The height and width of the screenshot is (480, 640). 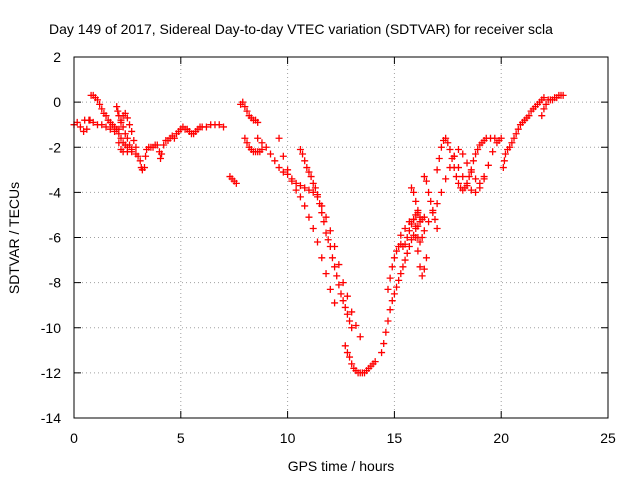 What do you see at coordinates (501, 438) in the screenshot?
I see `x-tick-label: 20` at bounding box center [501, 438].